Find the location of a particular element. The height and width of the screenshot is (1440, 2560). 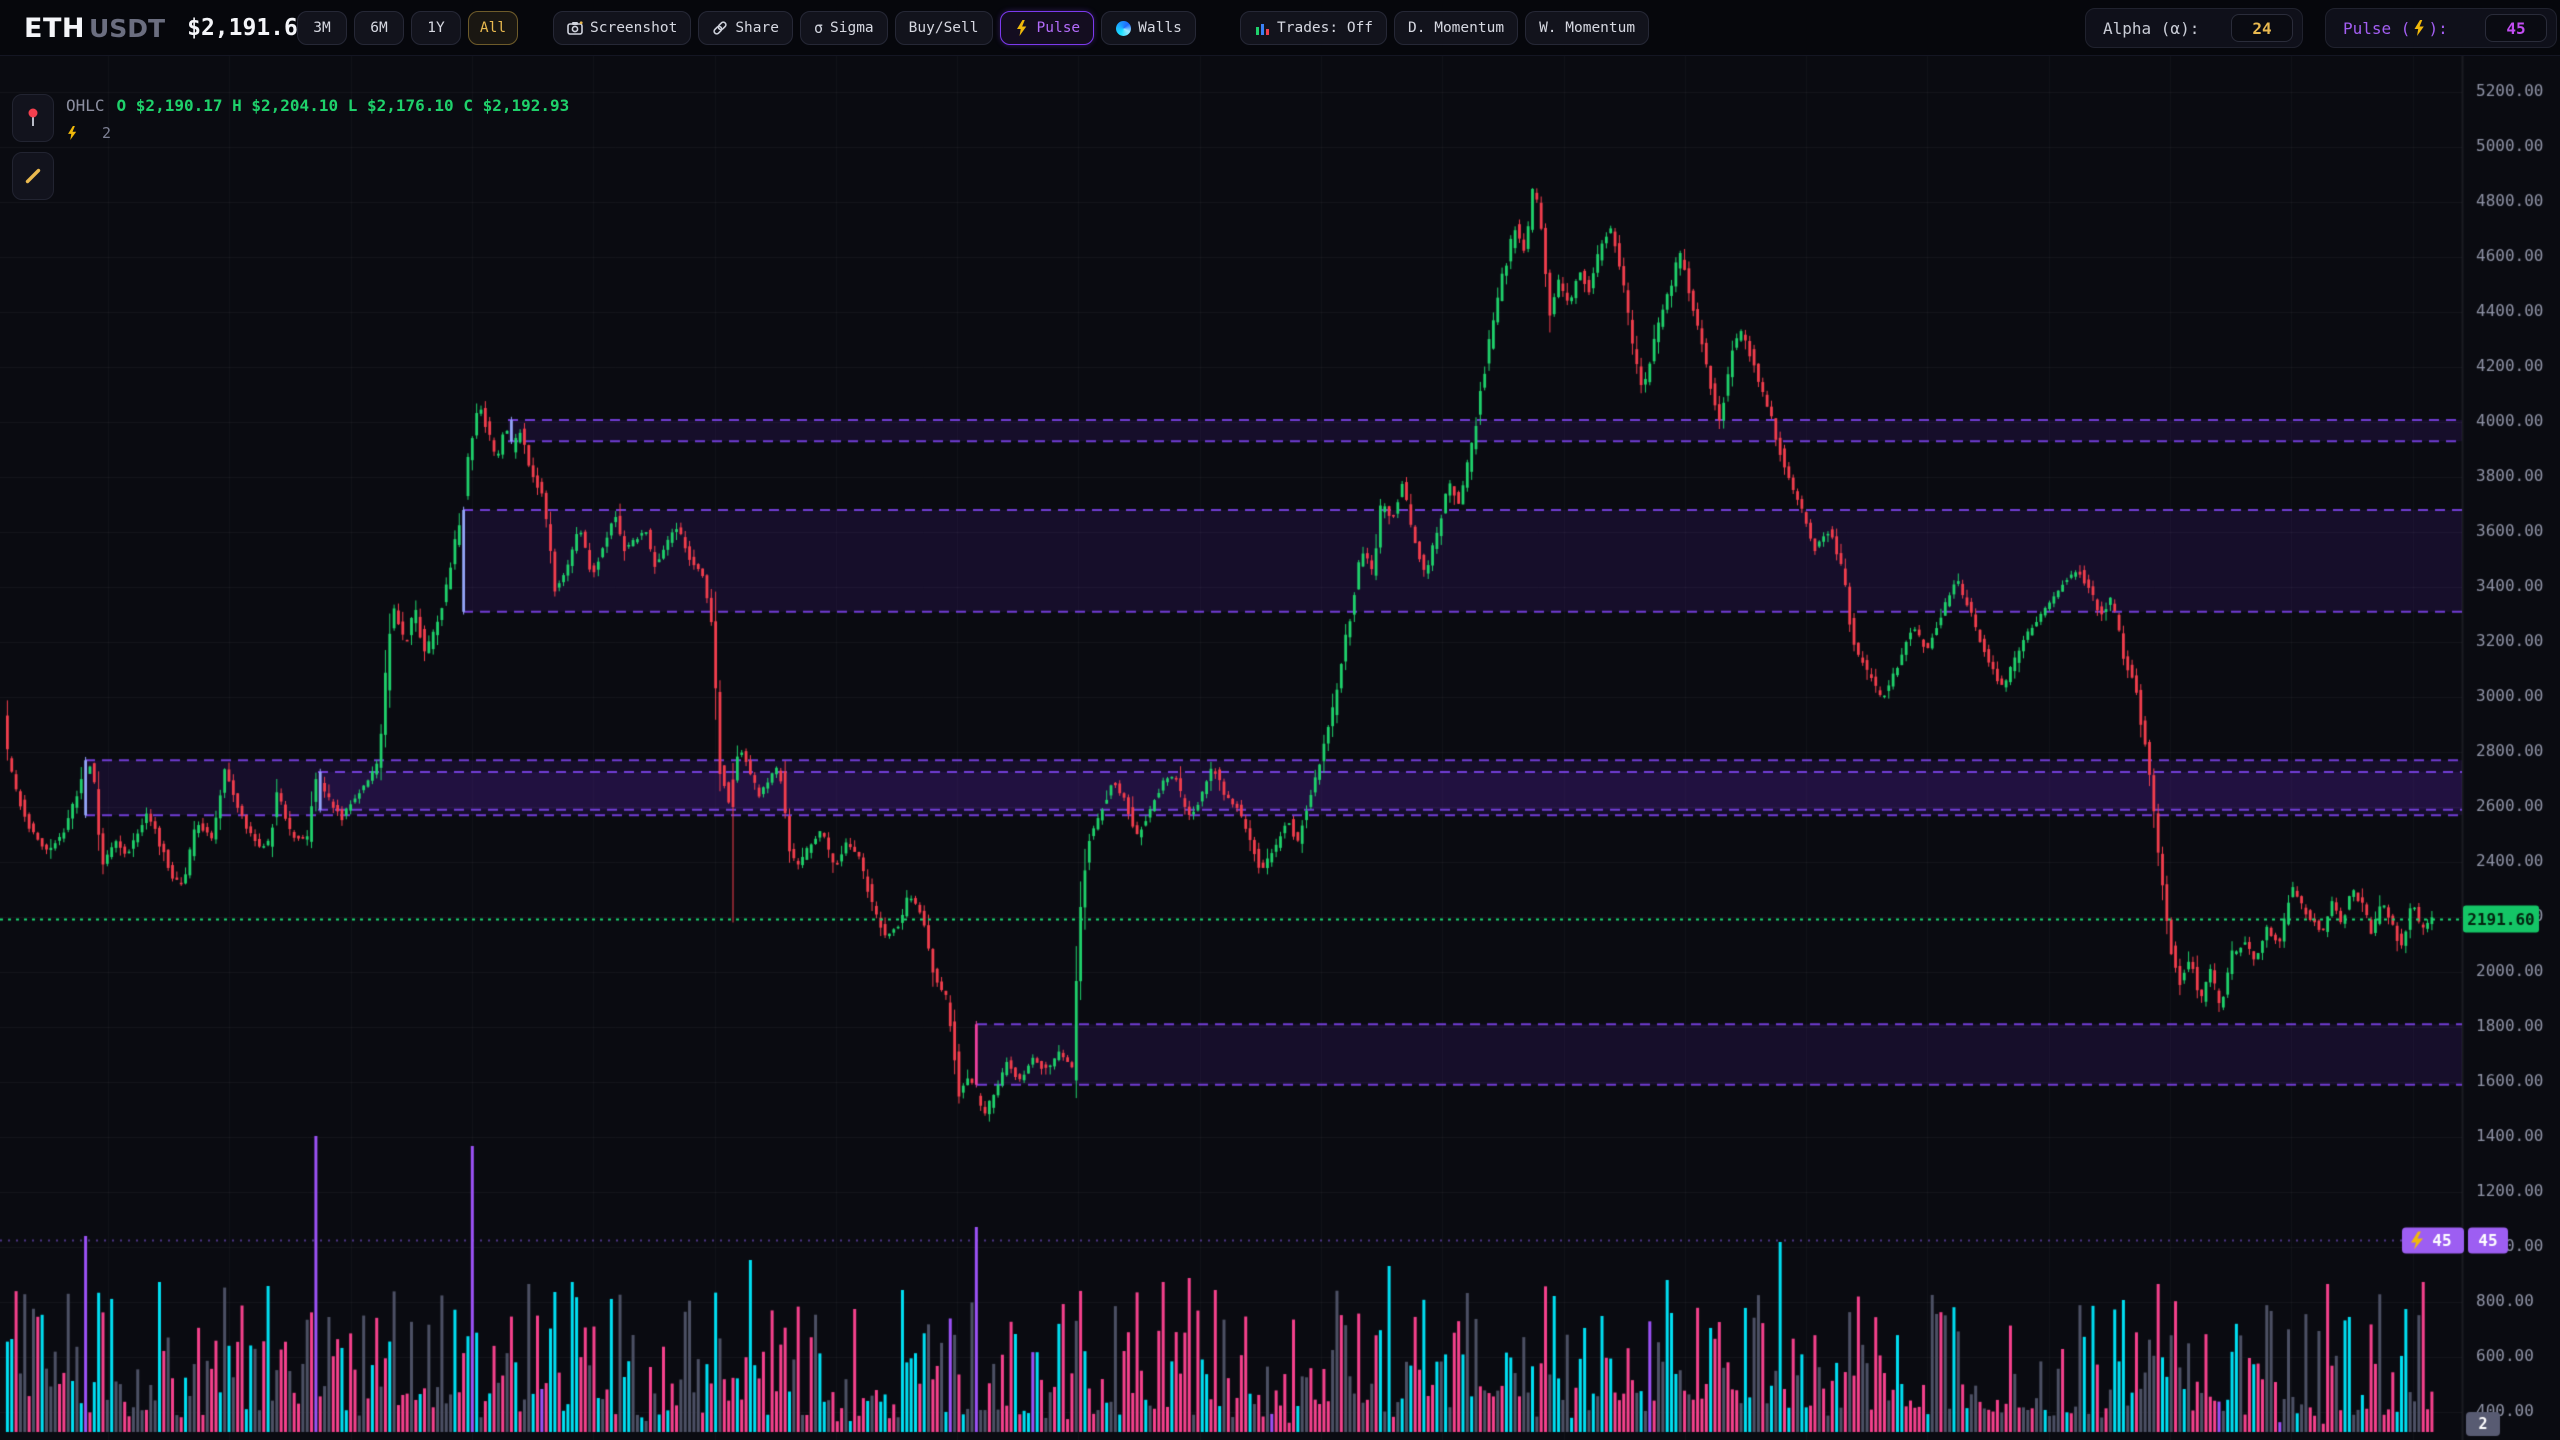

time-range-all: All is located at coordinates (493, 28).